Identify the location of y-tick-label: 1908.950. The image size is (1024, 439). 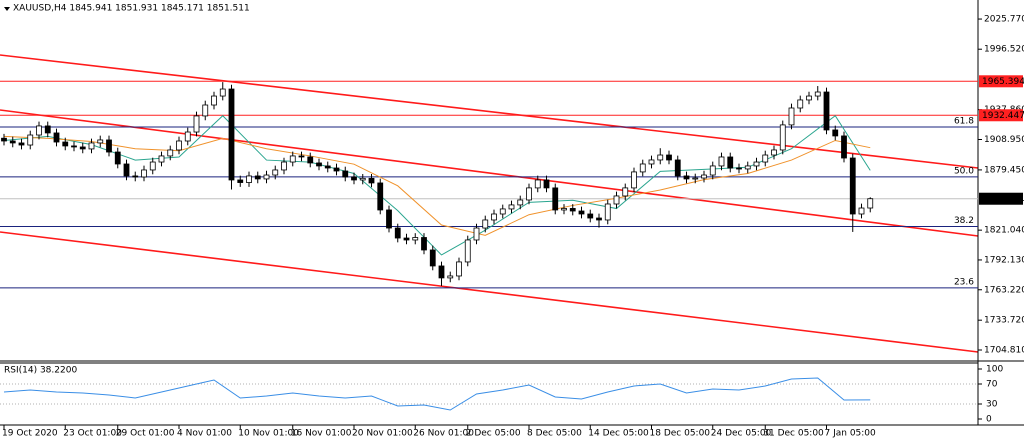
(1004, 140).